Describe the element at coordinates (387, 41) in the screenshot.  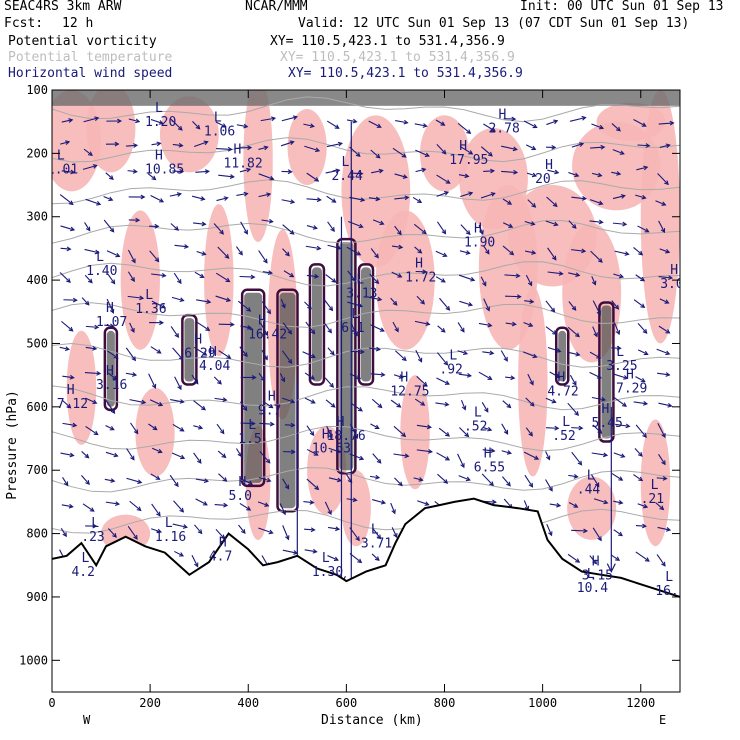
I see `field-pv-xy: XY= 110.5,423.1 to 531.4,356.9` at that location.